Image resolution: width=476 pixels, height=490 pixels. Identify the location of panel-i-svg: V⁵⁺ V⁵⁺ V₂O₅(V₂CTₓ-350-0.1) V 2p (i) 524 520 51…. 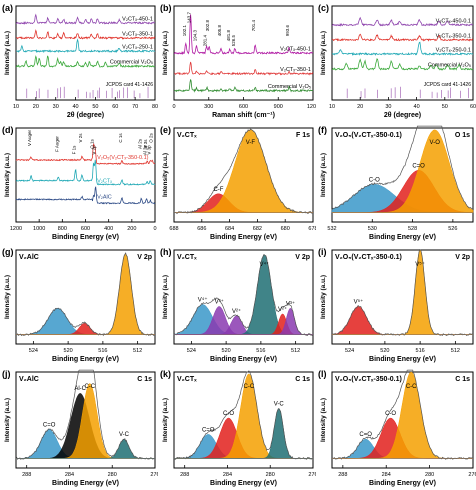
(396, 305).